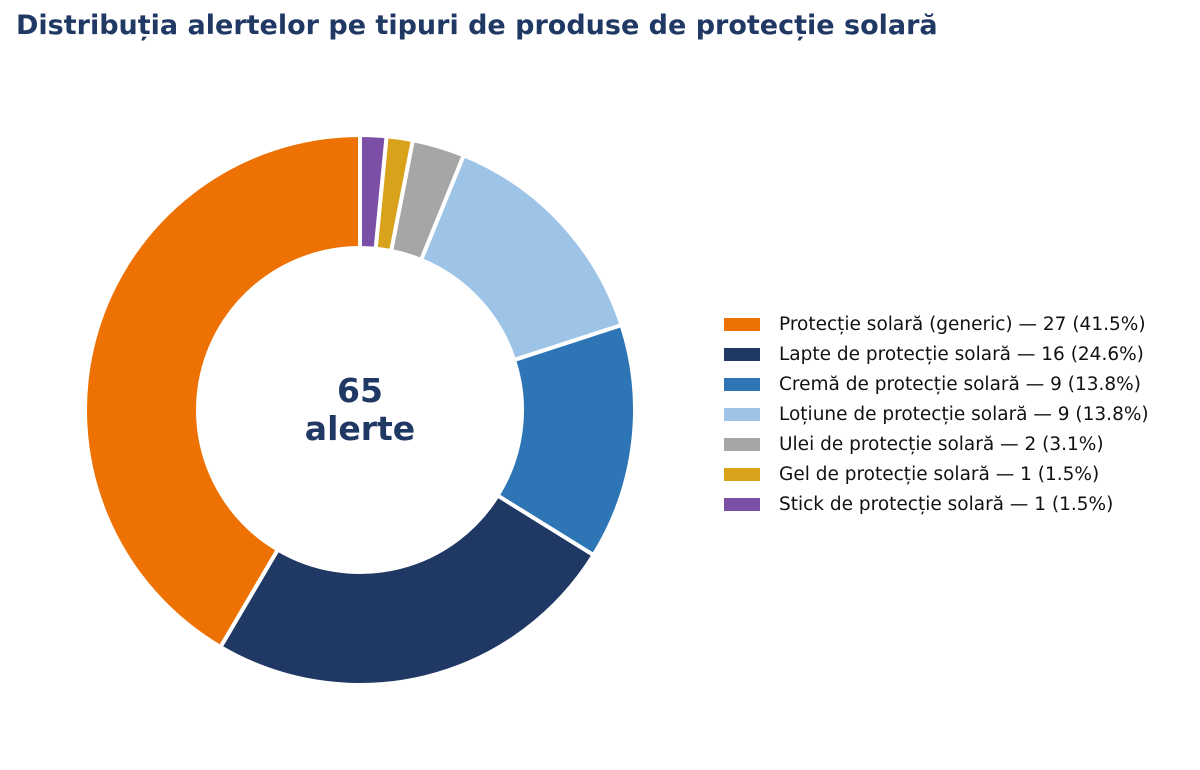 The width and height of the screenshot is (1200, 770). I want to click on legend-item-ulei-de-protectie-solara: Ulei de protecție solară — 2 (3.1%), so click(936, 444).